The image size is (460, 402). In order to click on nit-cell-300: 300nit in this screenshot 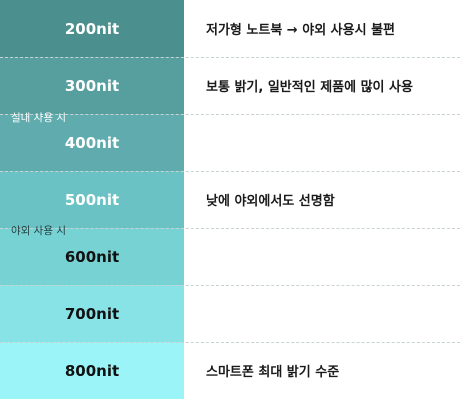, I will do `click(92, 85)`.